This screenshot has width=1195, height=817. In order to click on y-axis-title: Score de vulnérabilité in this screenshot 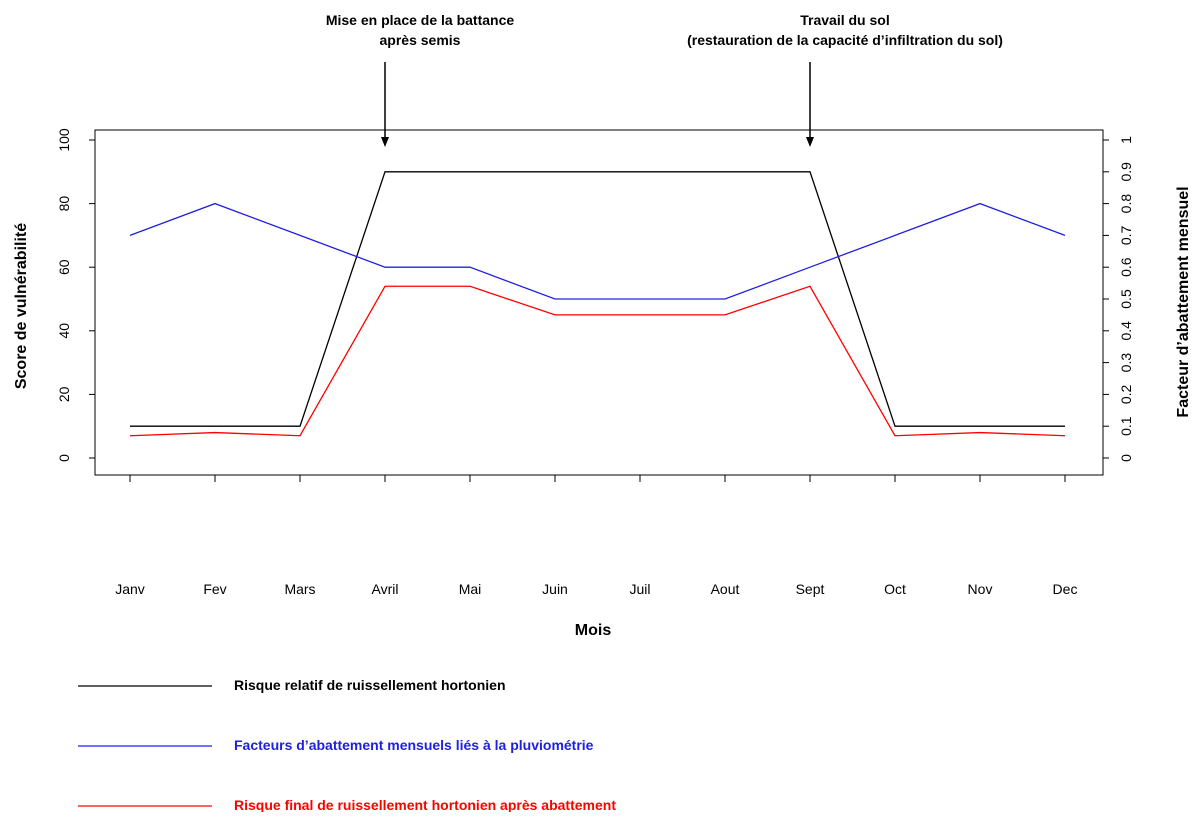, I will do `click(21, 306)`.